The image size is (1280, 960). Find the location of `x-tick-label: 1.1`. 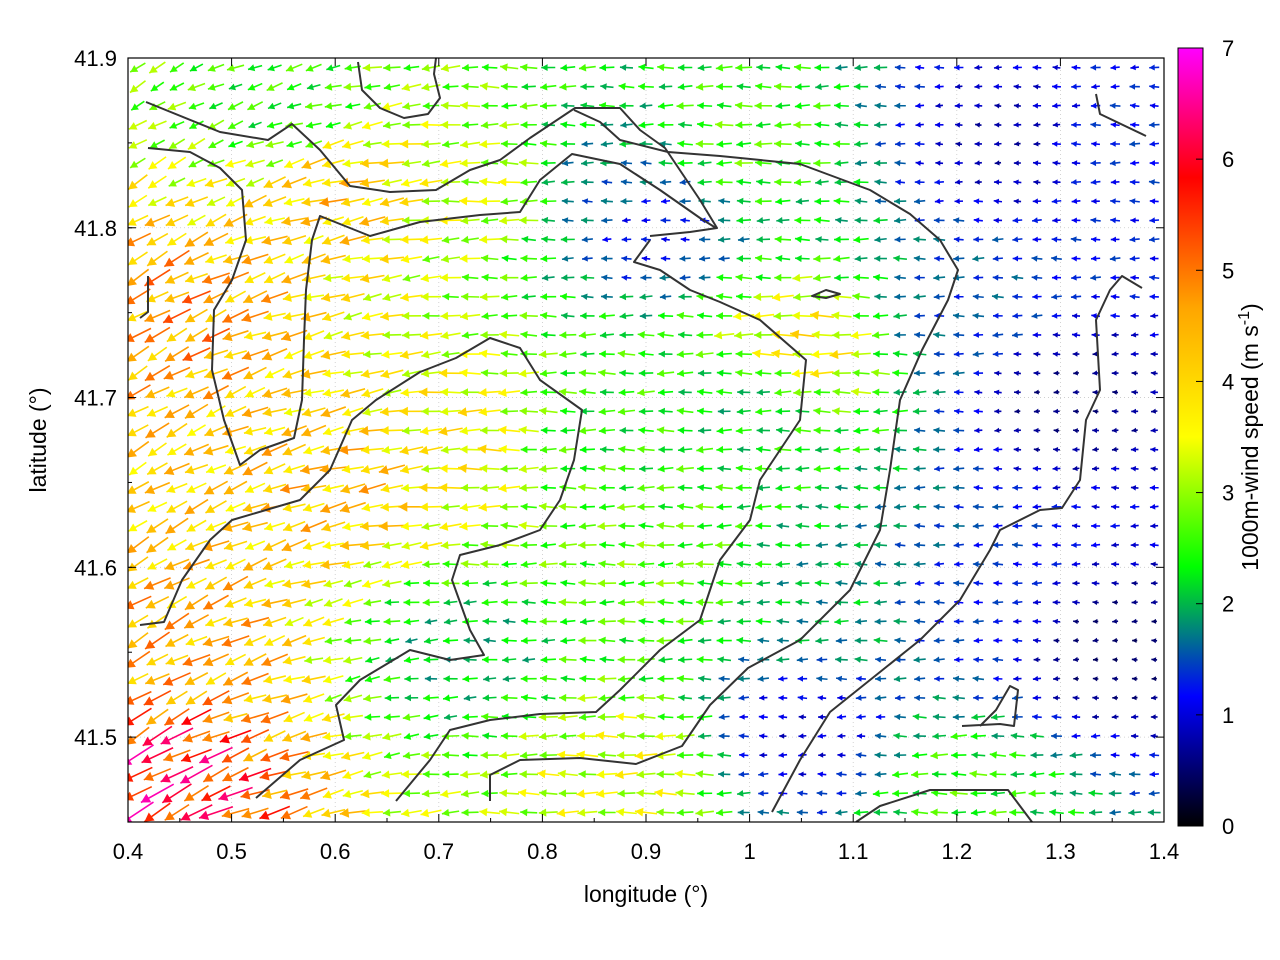

x-tick-label: 1.1 is located at coordinates (853, 851).